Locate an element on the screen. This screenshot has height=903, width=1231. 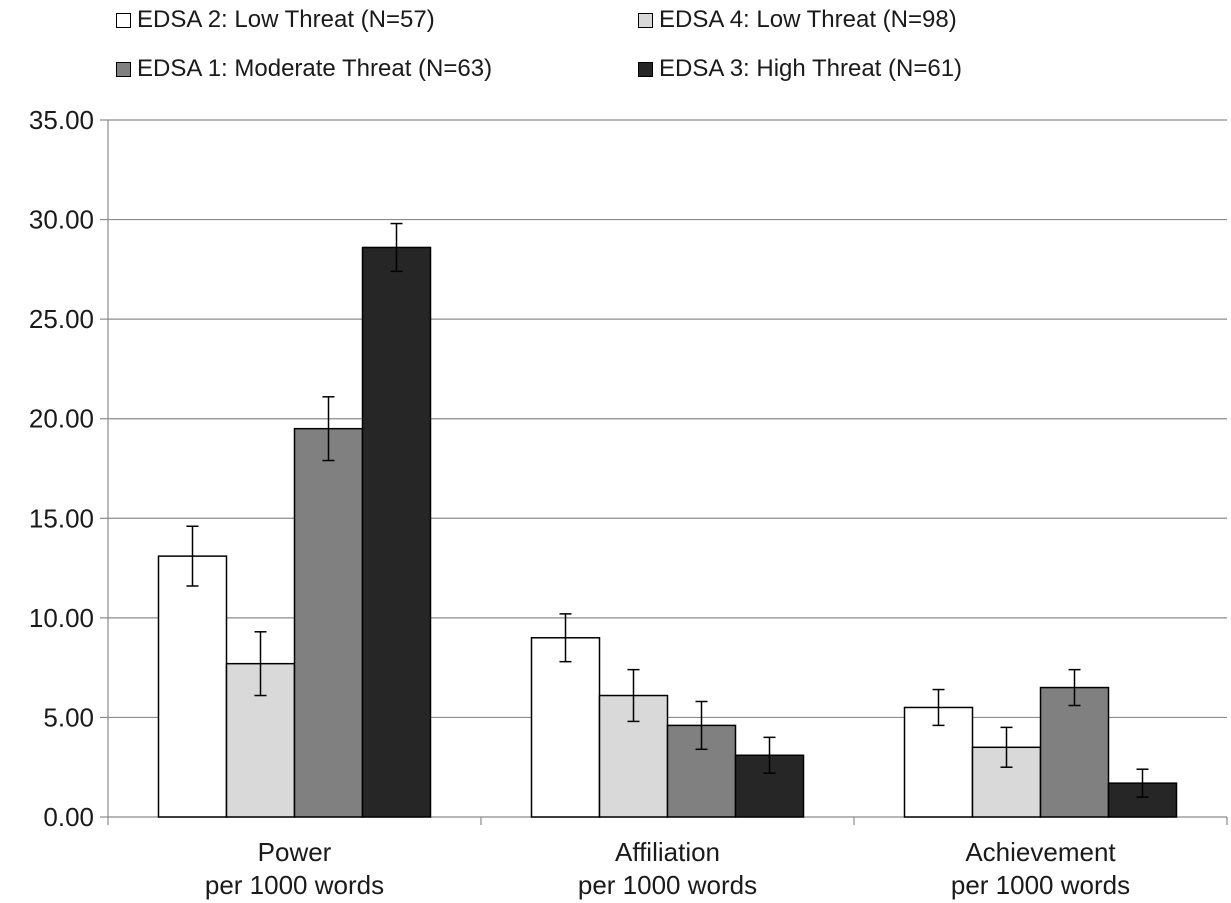
y-tick-label: 25.00 is located at coordinates (61, 319).